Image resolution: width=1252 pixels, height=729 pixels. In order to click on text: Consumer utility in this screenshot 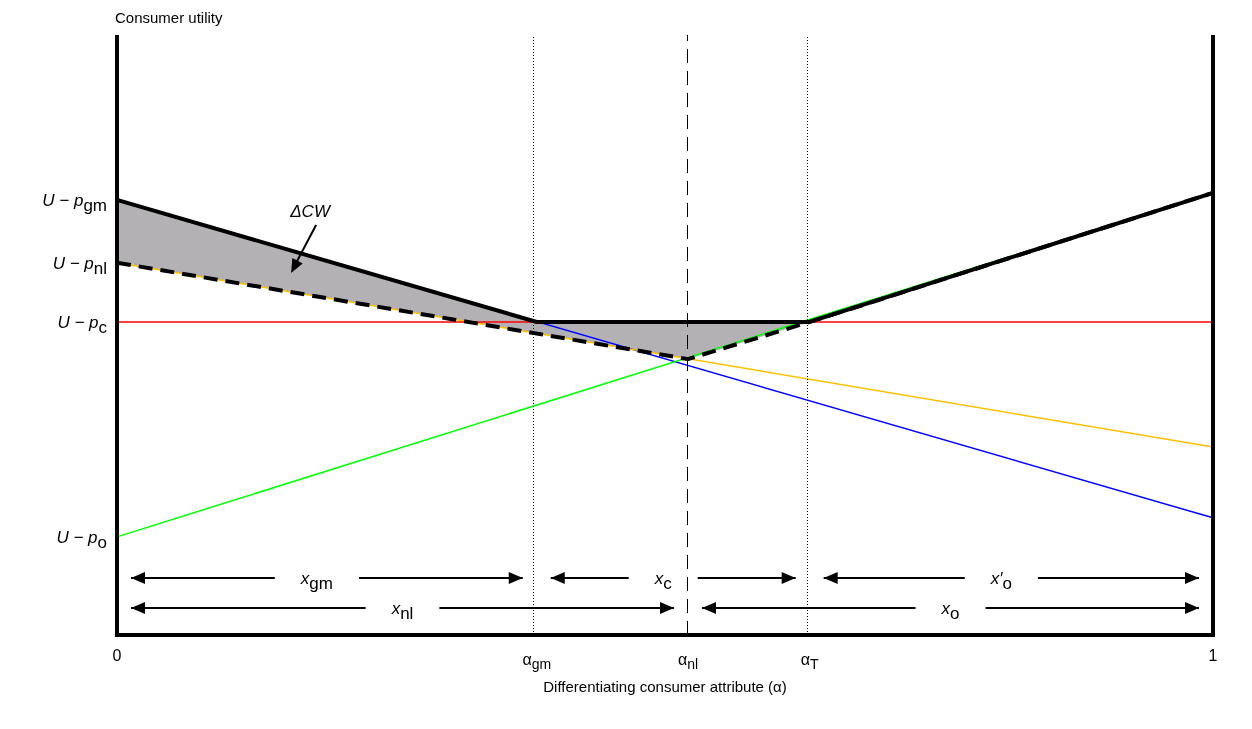, I will do `click(169, 17)`.